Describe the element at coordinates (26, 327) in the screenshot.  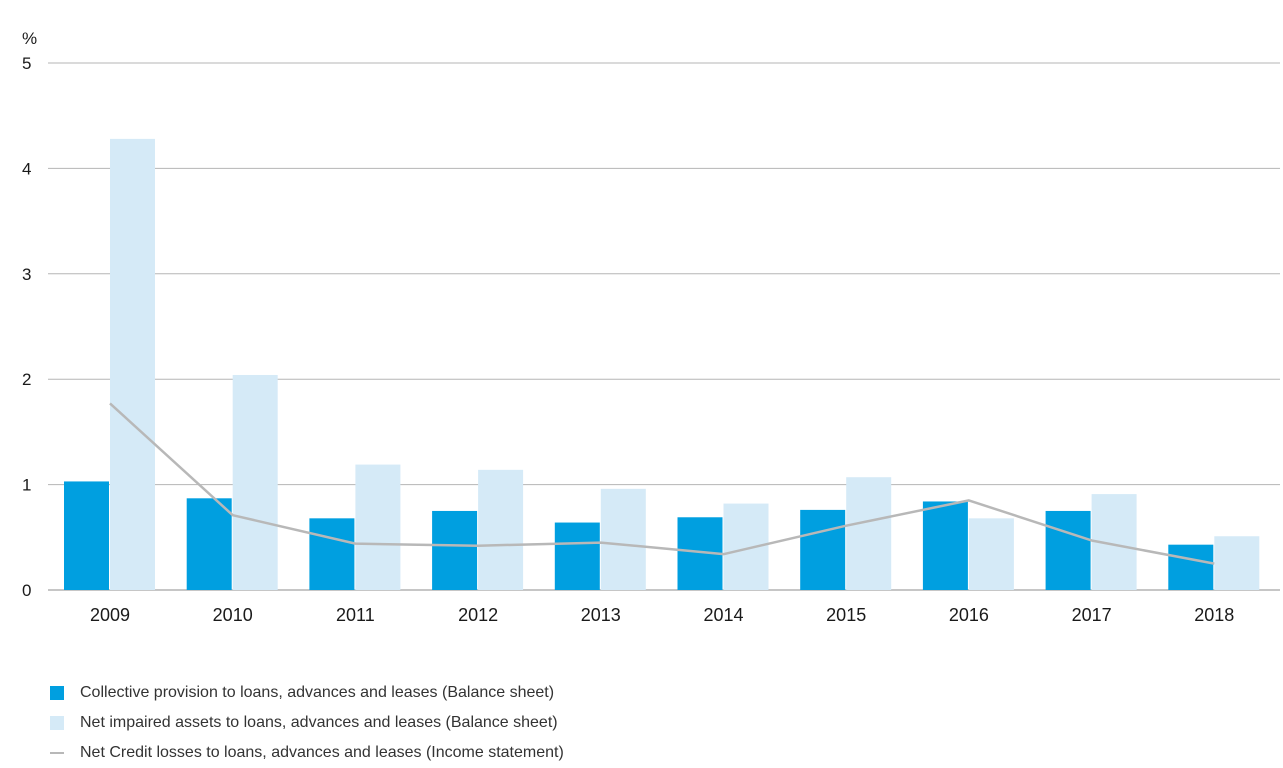
I see `y-axis-ticks: 0 1 2 3 4 5` at that location.